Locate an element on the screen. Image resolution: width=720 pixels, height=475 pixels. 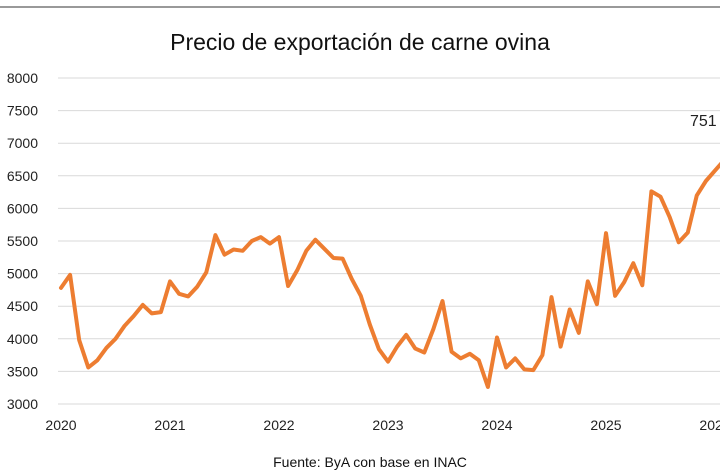
x-tick-label: 2024 is located at coordinates (496, 425).